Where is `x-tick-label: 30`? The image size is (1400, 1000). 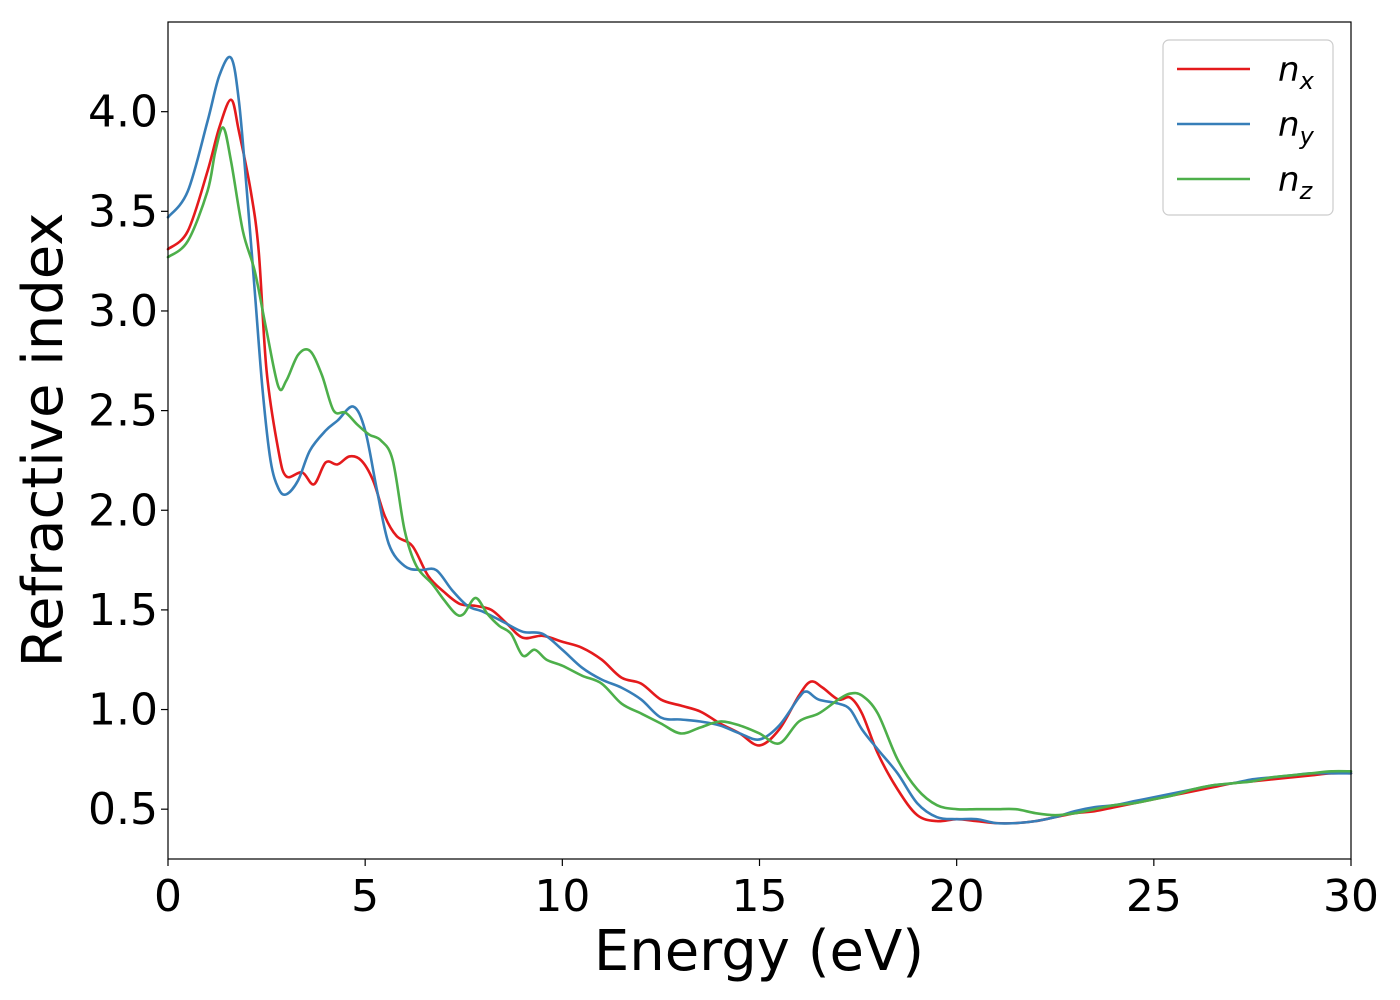
x-tick-label: 30 is located at coordinates (1351, 896).